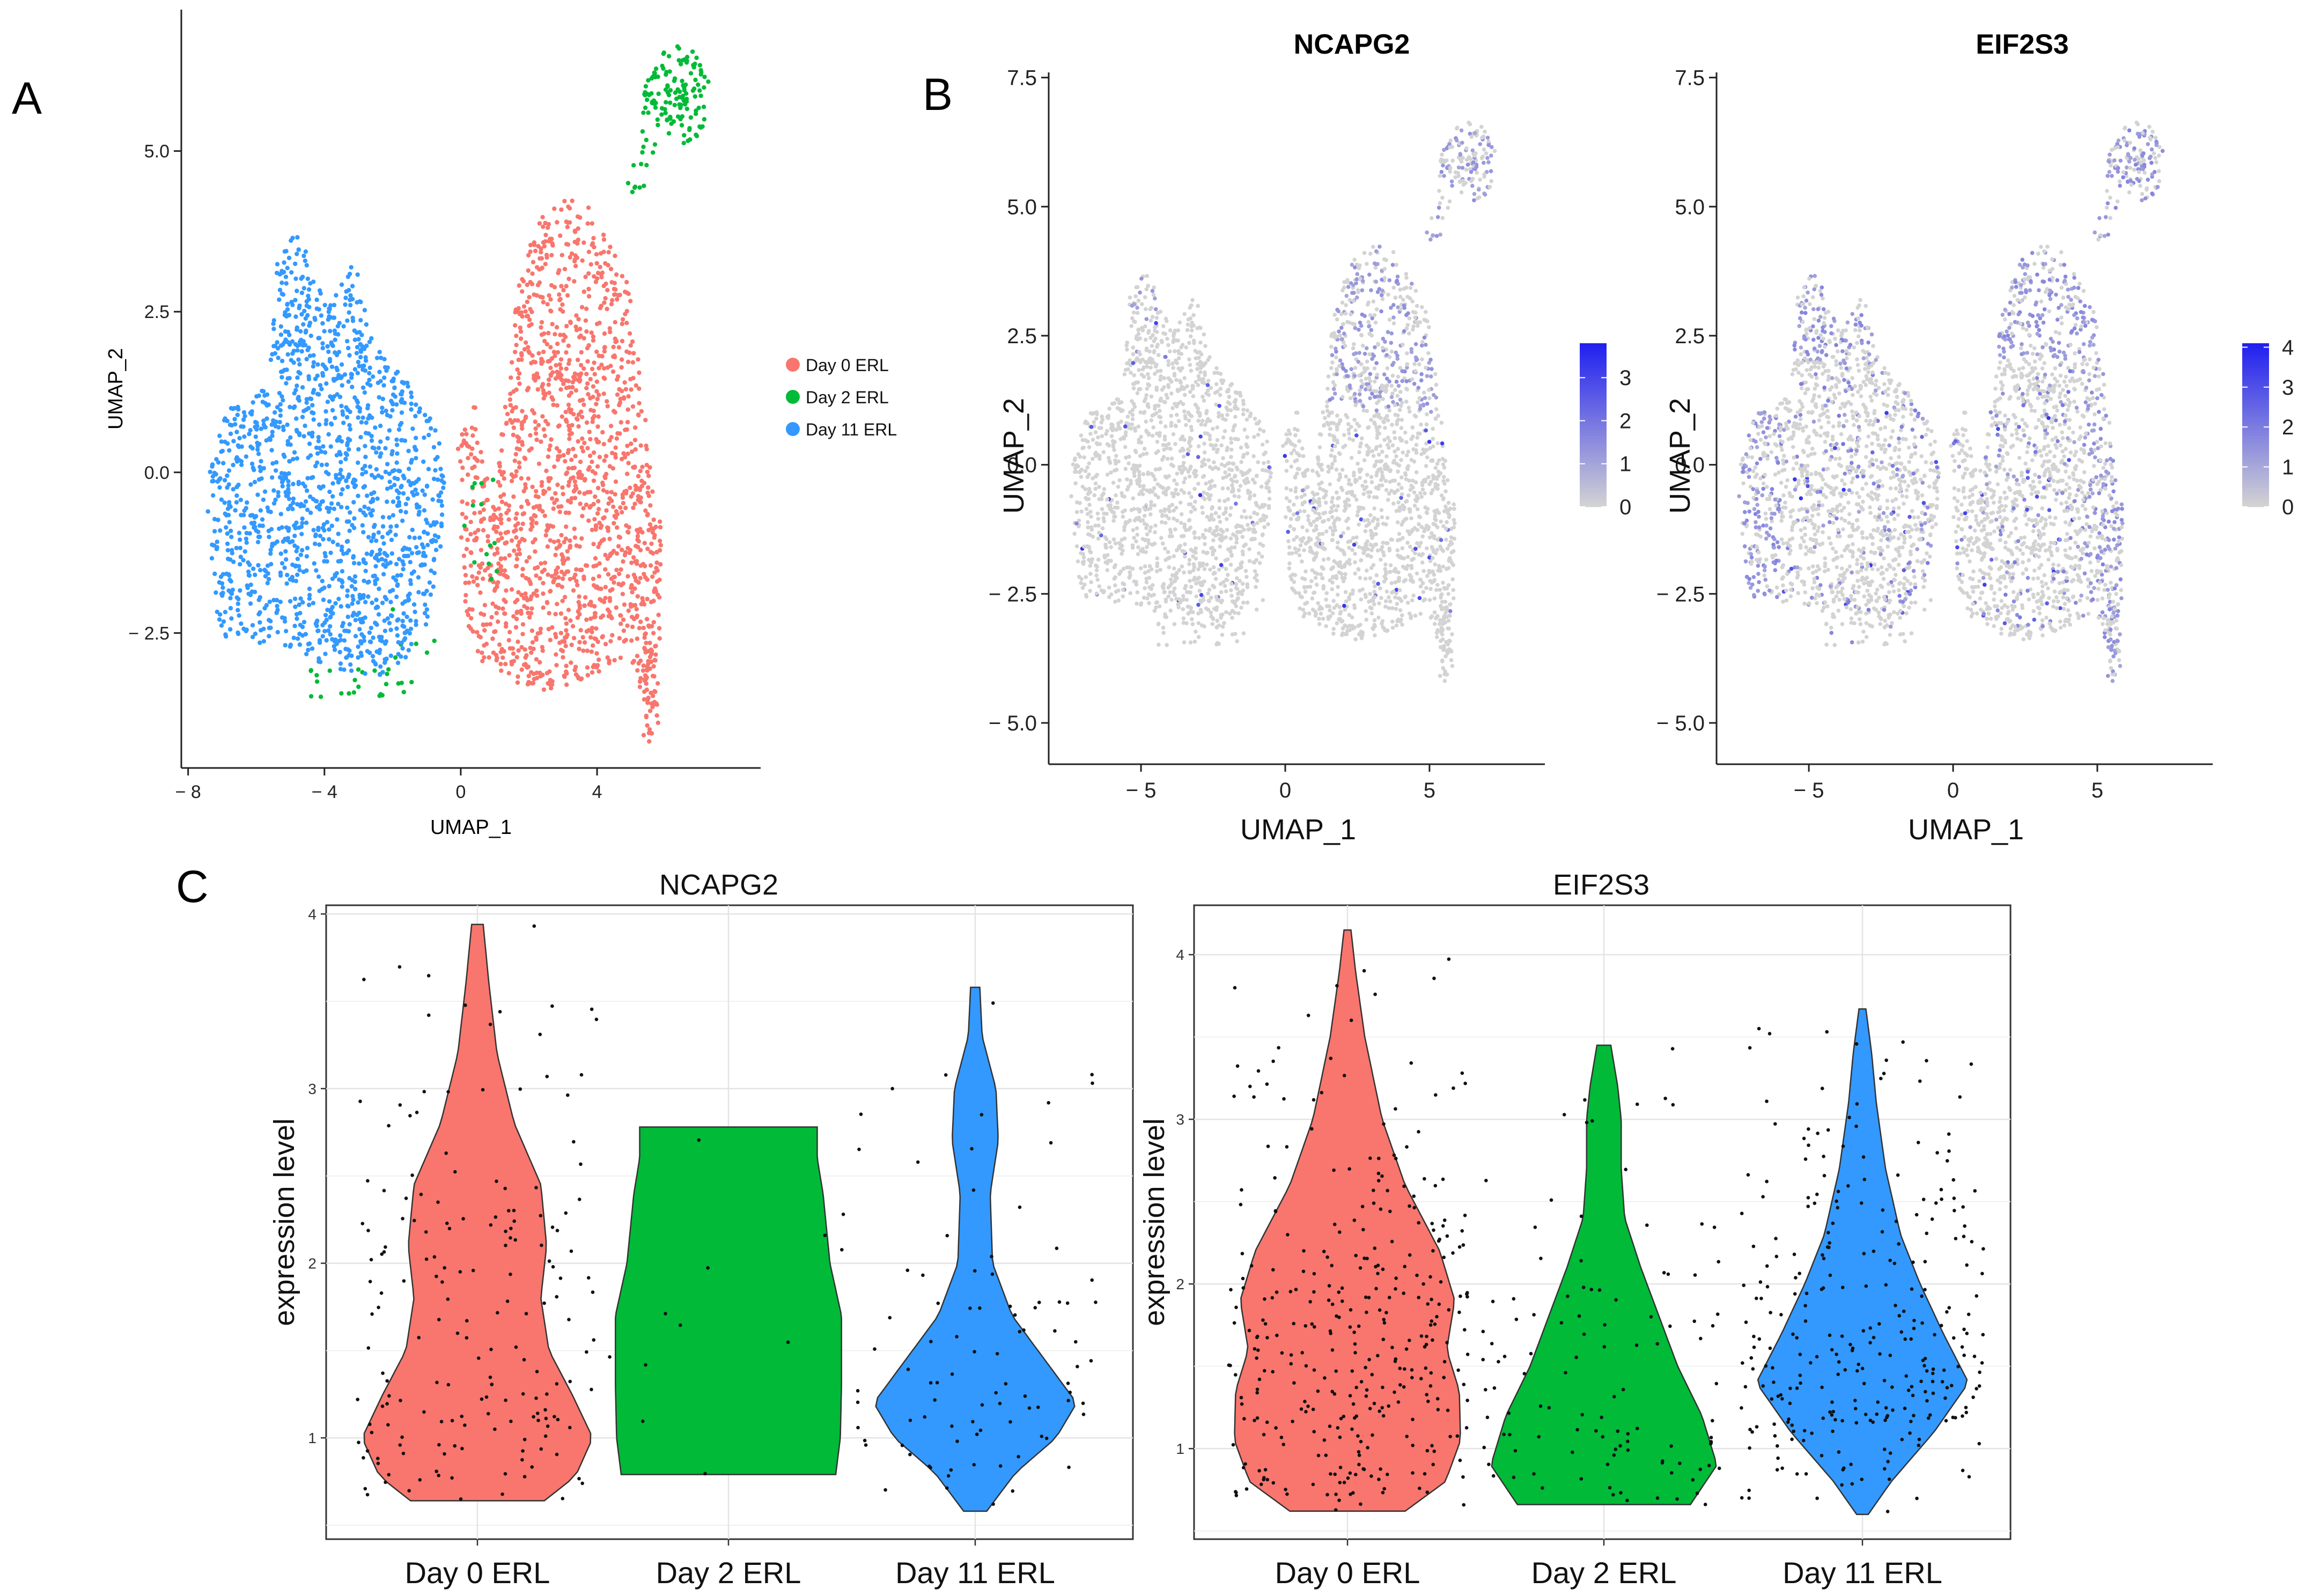 This screenshot has height=1596, width=2320. Describe the element at coordinates (1352, 44) in the screenshot. I see `ncapg2-umap-title: NCAPG2` at that location.